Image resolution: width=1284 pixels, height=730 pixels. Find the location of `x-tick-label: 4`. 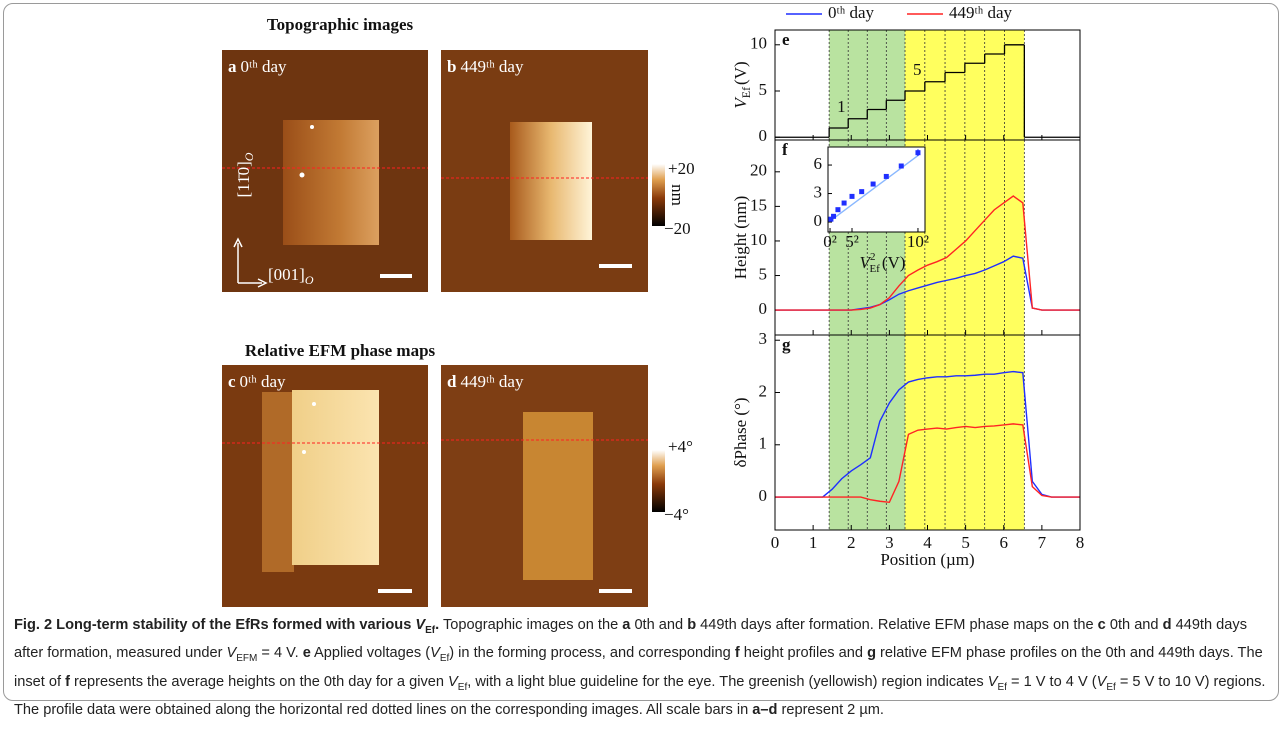

x-tick-label: 4 is located at coordinates (927, 542).